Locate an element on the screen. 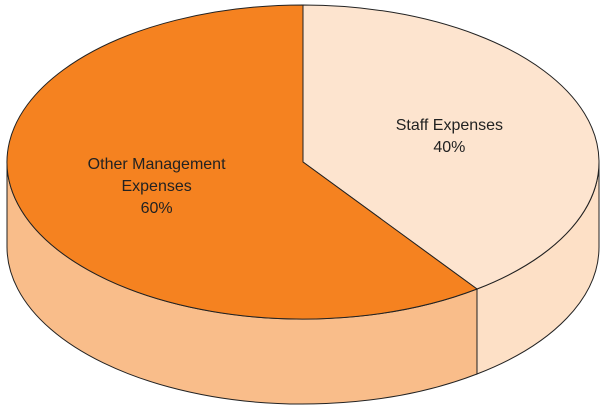  slice-category: Other Management Expenses is located at coordinates (156, 176).